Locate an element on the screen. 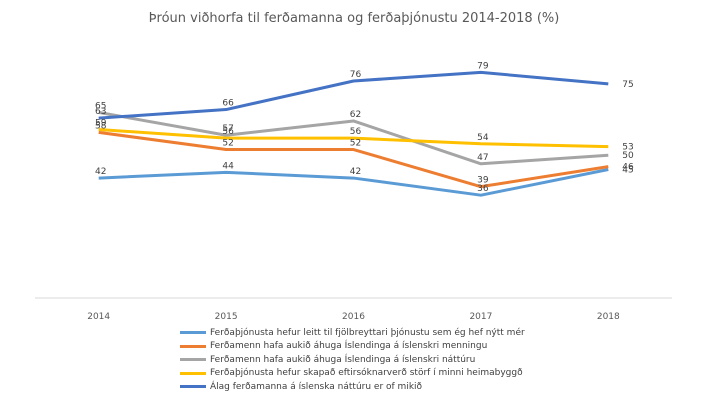  data-label: 54 is located at coordinates (483, 138).